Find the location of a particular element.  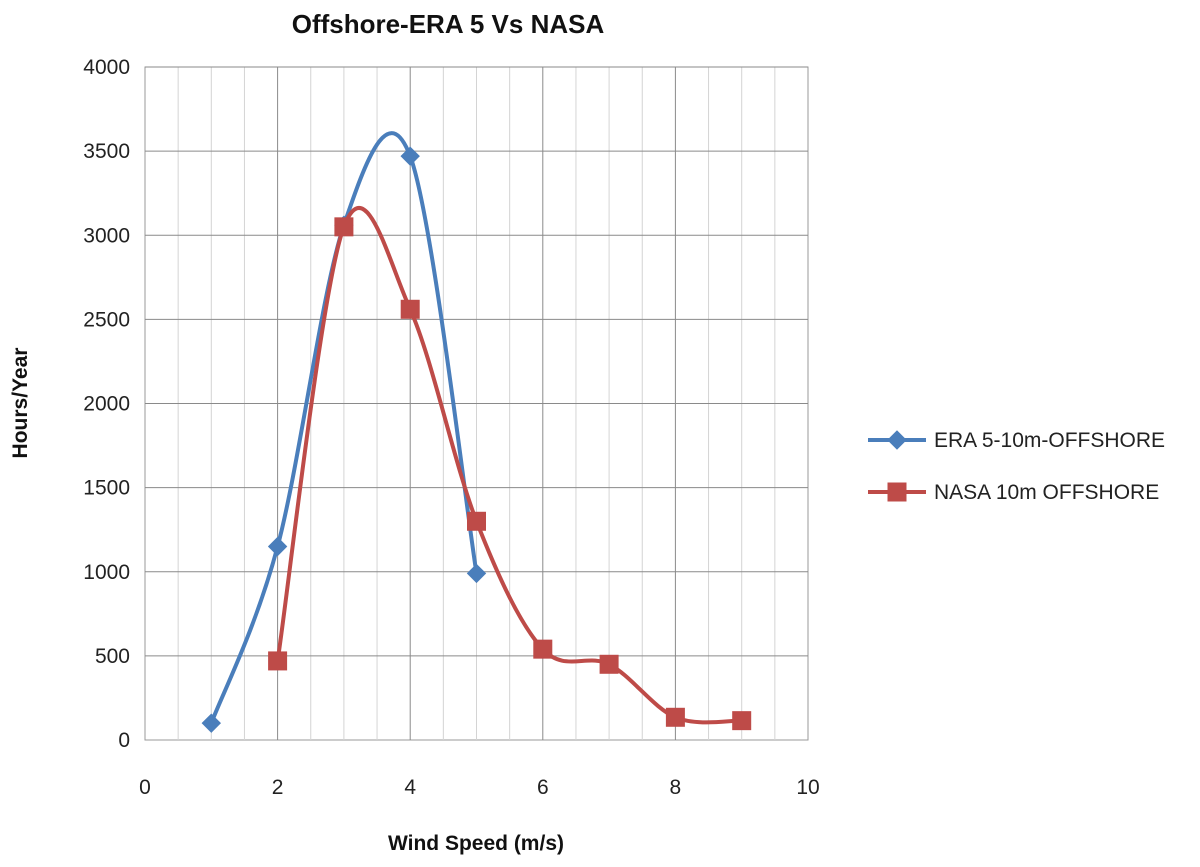

x-tick-label: 8 is located at coordinates (676, 787).